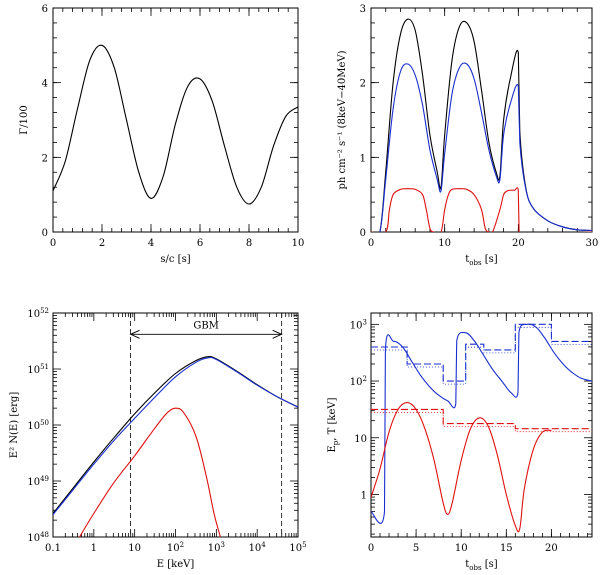 The width and height of the screenshot is (600, 575). What do you see at coordinates (481, 352) in the screenshot?
I see `series-line-ep-dashed` at bounding box center [481, 352].